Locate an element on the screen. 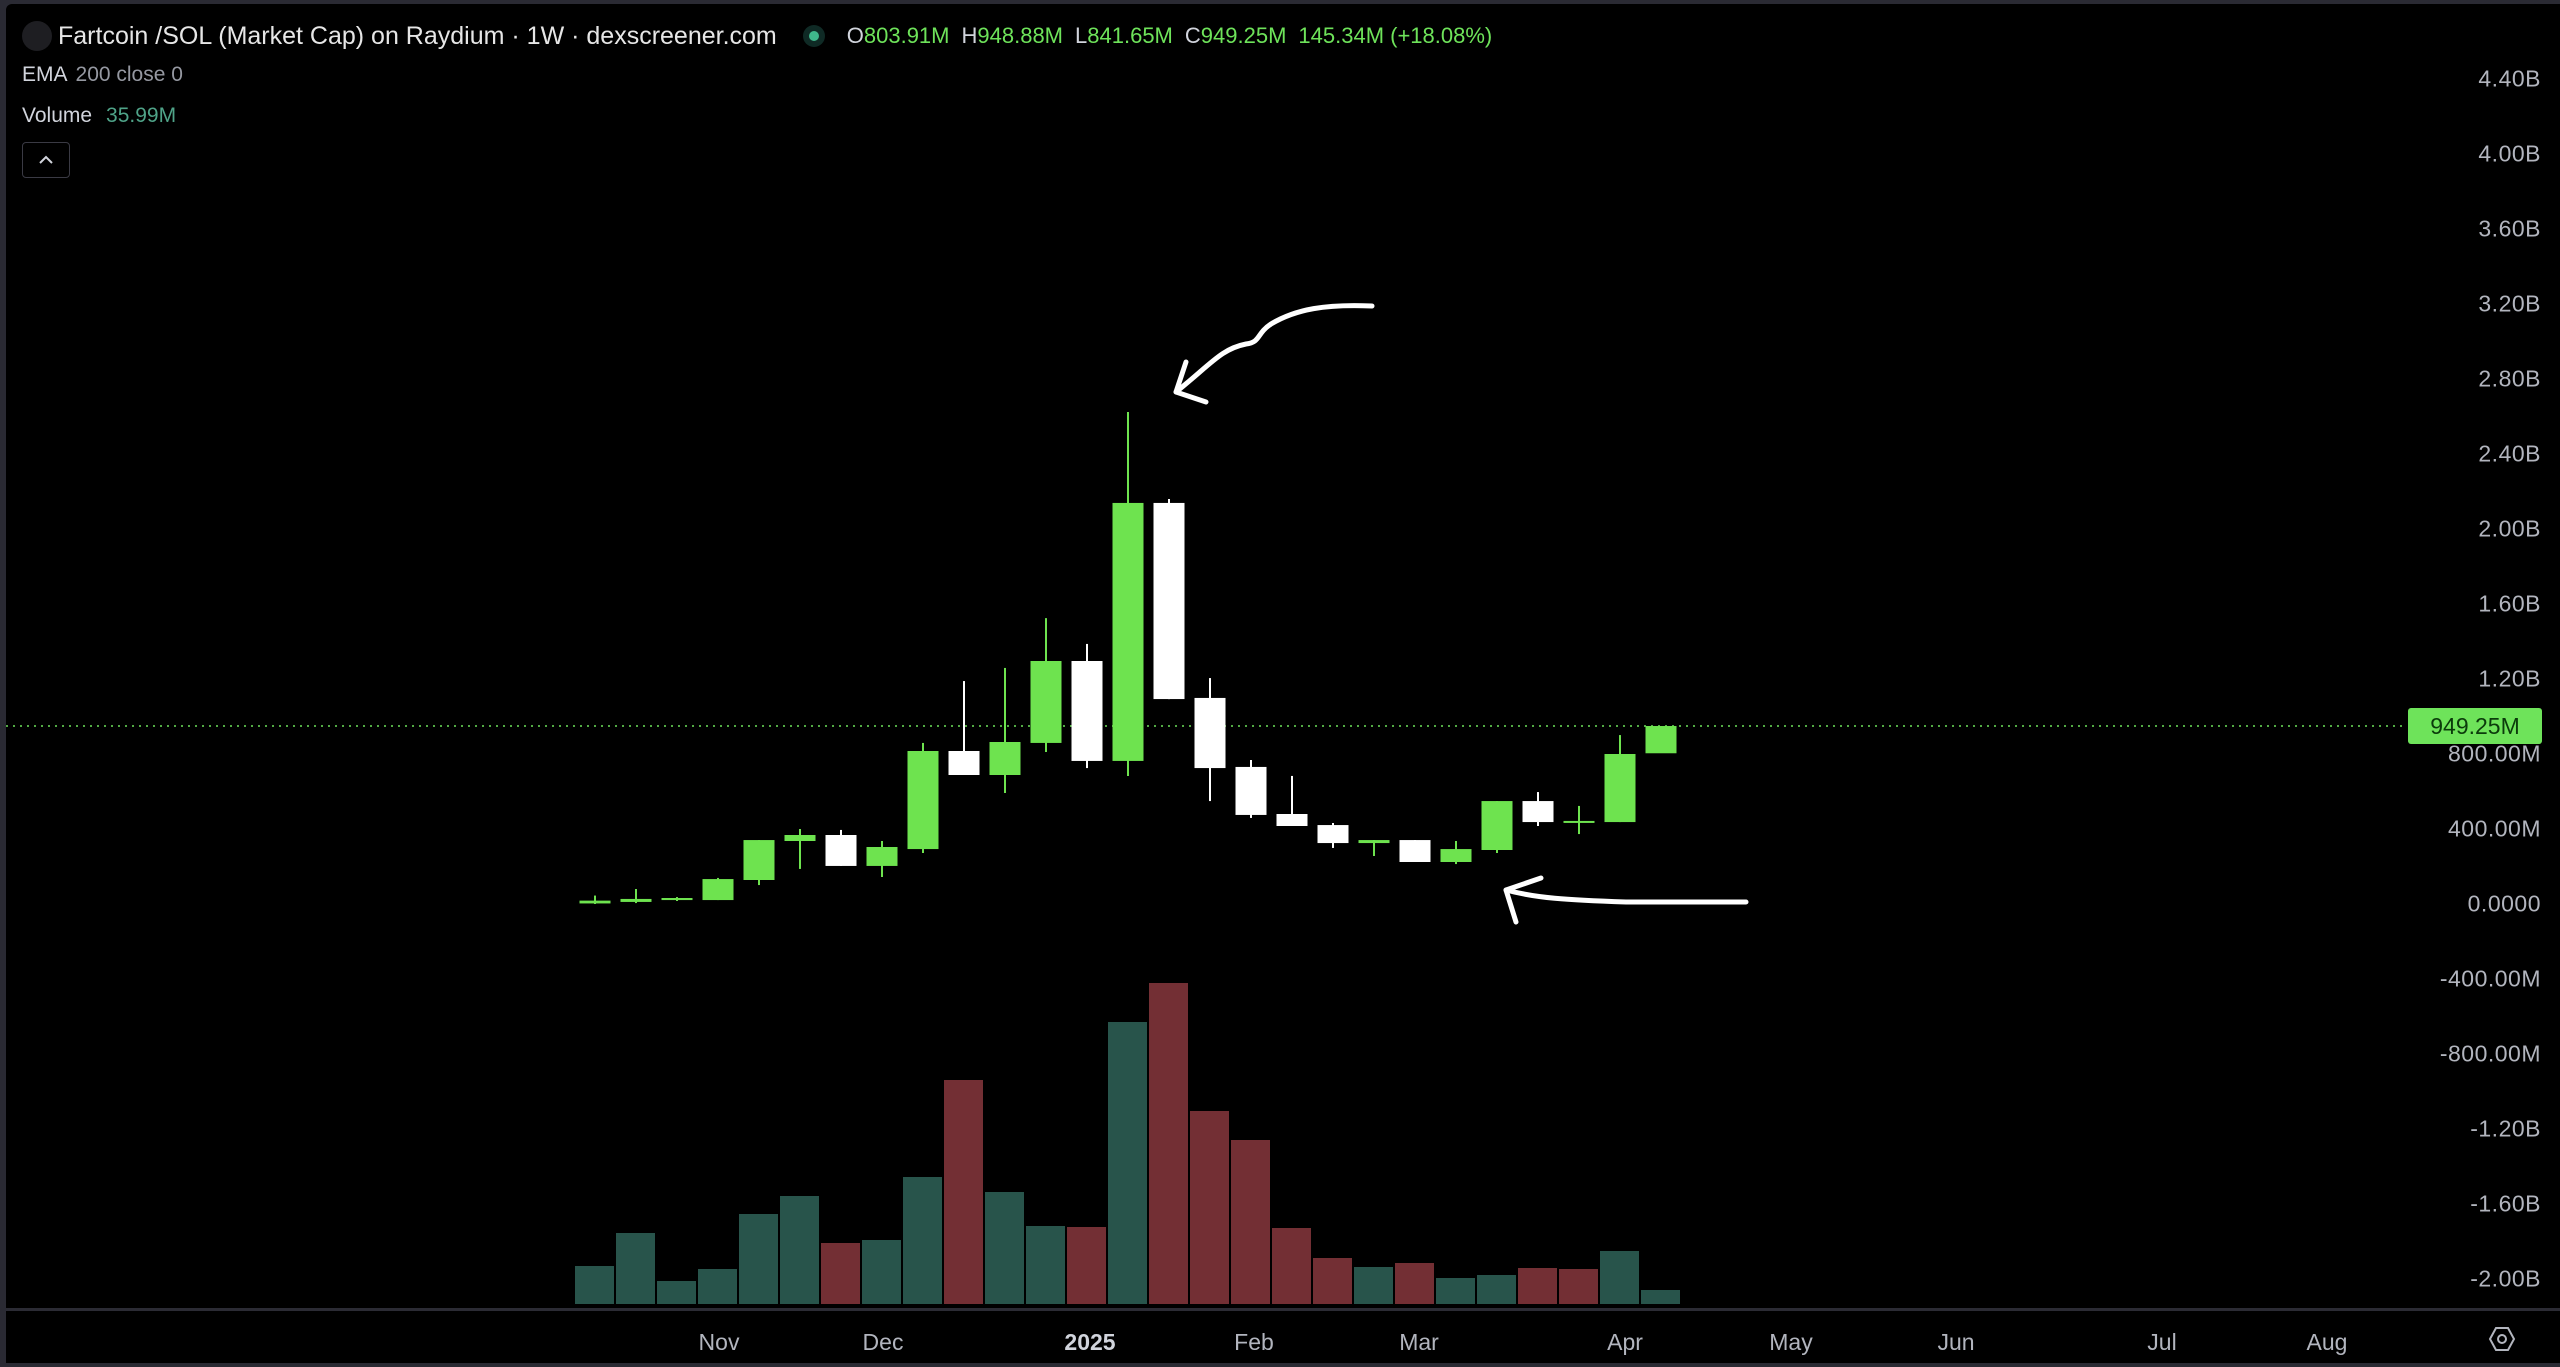 This screenshot has height=1367, width=2560. price-axis-label: 4.40B is located at coordinates (2509, 78).